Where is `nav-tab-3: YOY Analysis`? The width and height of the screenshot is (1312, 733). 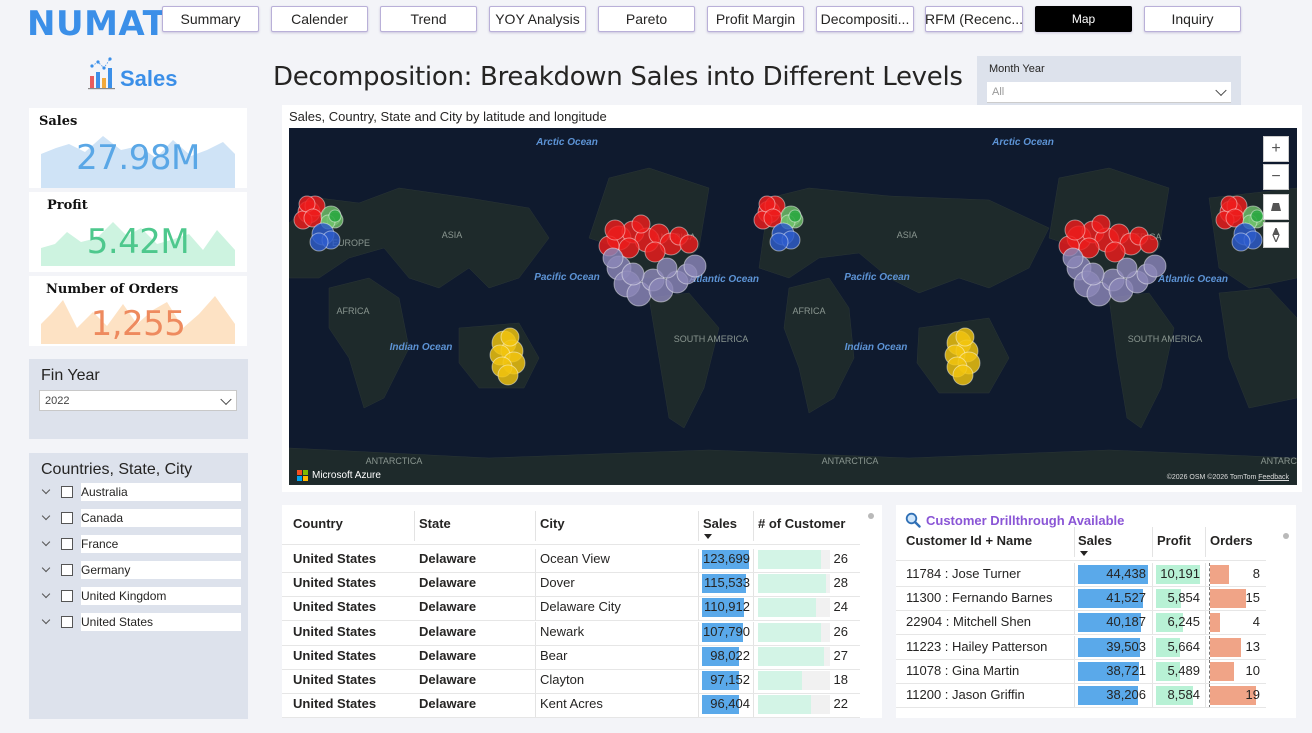 nav-tab-3: YOY Analysis is located at coordinates (537, 19).